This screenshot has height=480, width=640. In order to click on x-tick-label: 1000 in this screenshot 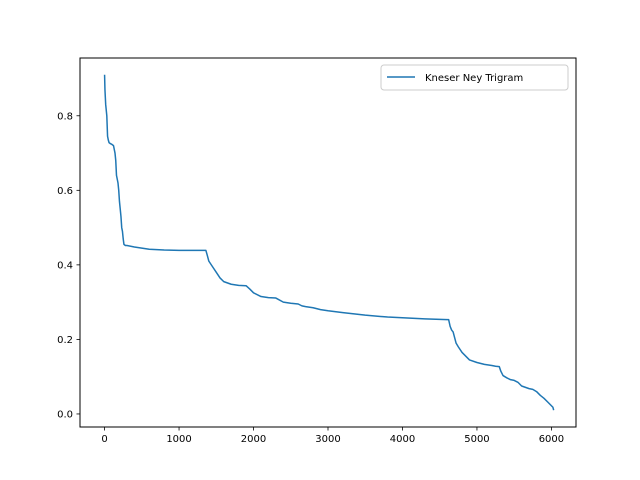, I will do `click(178, 439)`.